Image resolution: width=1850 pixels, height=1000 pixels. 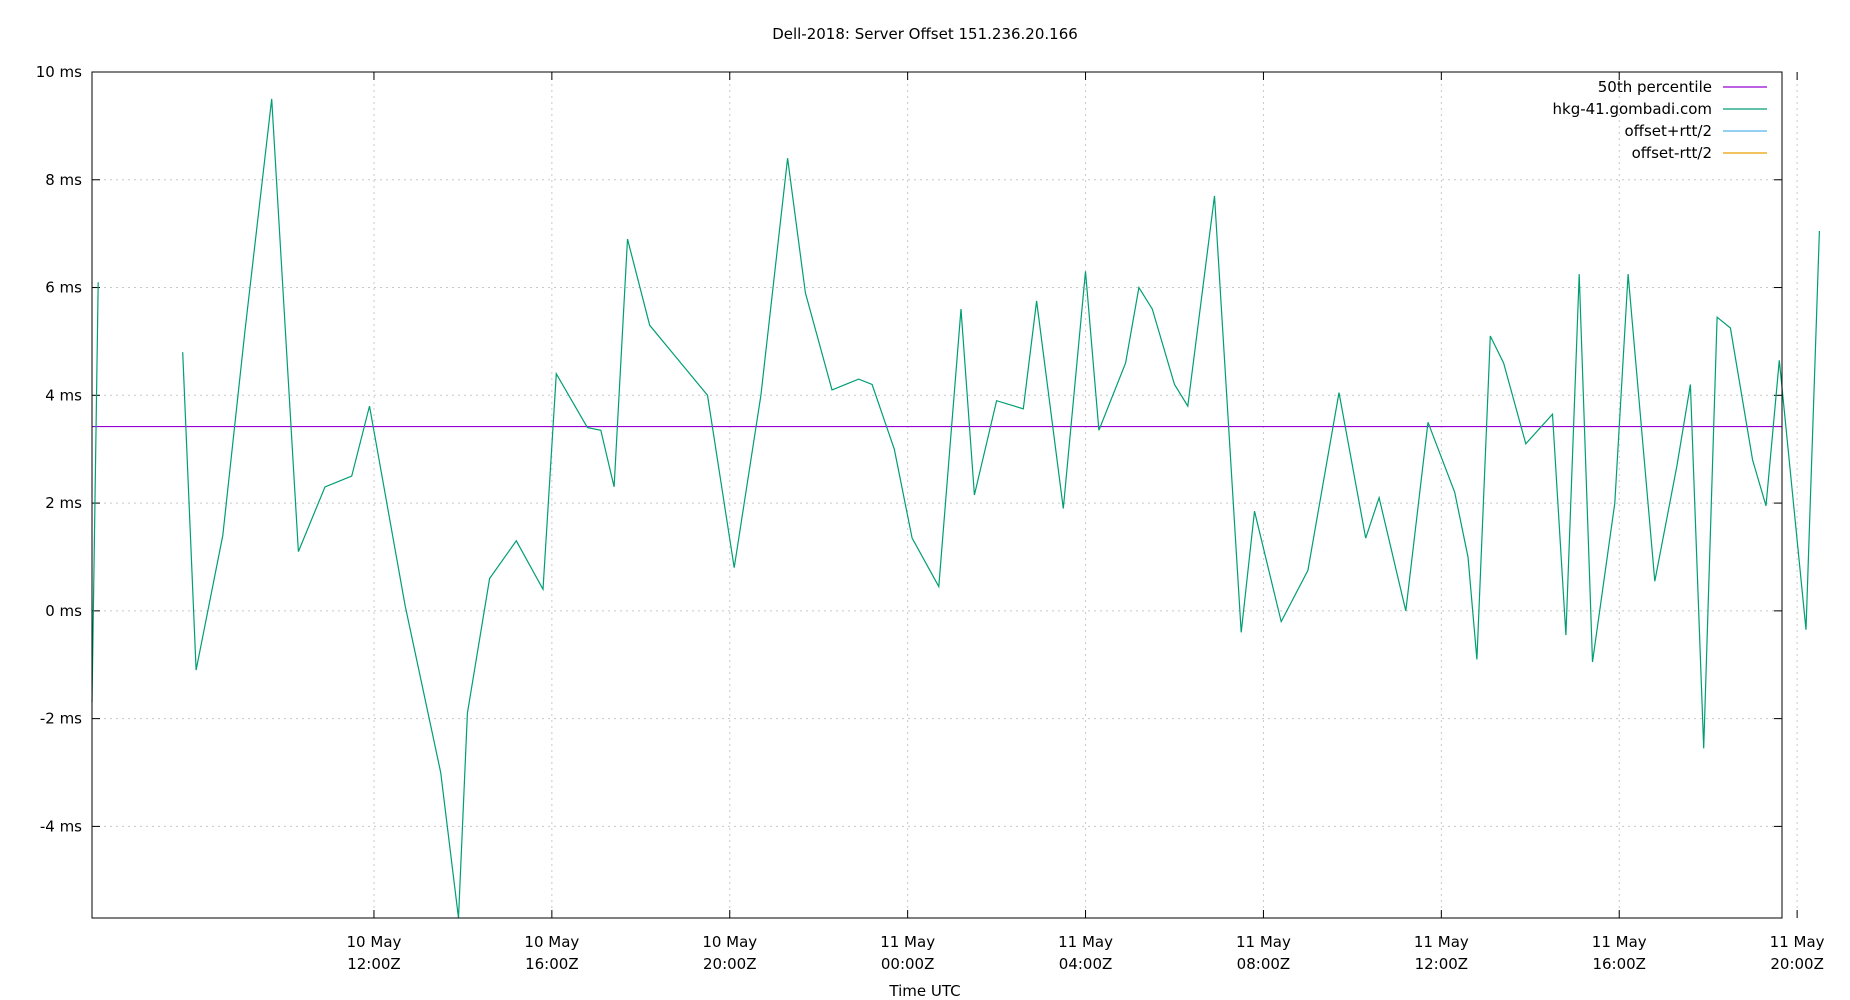 What do you see at coordinates (1264, 964) in the screenshot?
I see `x-tick-label-time: 08:00Z` at bounding box center [1264, 964].